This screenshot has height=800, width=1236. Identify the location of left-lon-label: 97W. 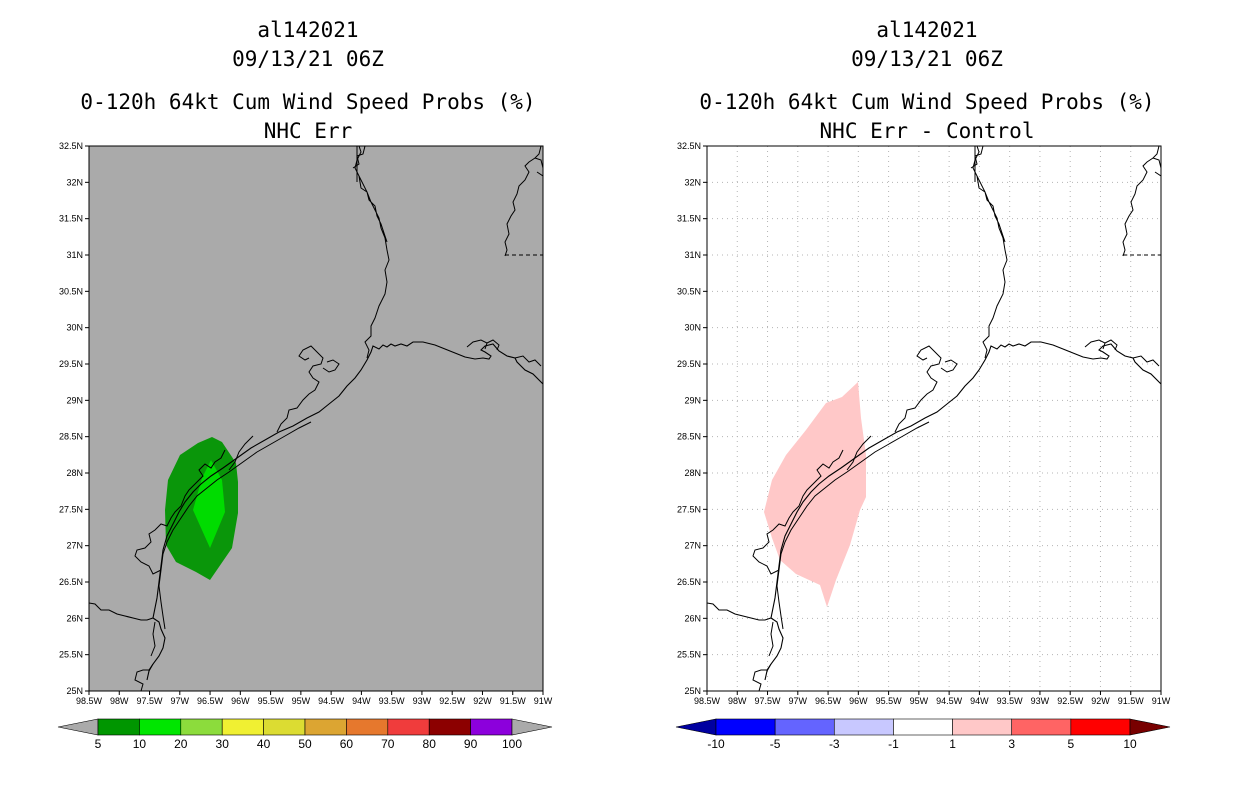
(180, 701).